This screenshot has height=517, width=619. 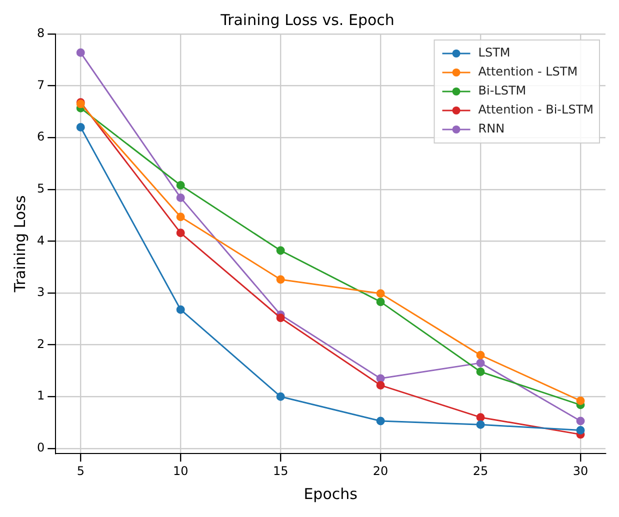 I want to click on y-tick-label: 2, so click(x=40, y=343).